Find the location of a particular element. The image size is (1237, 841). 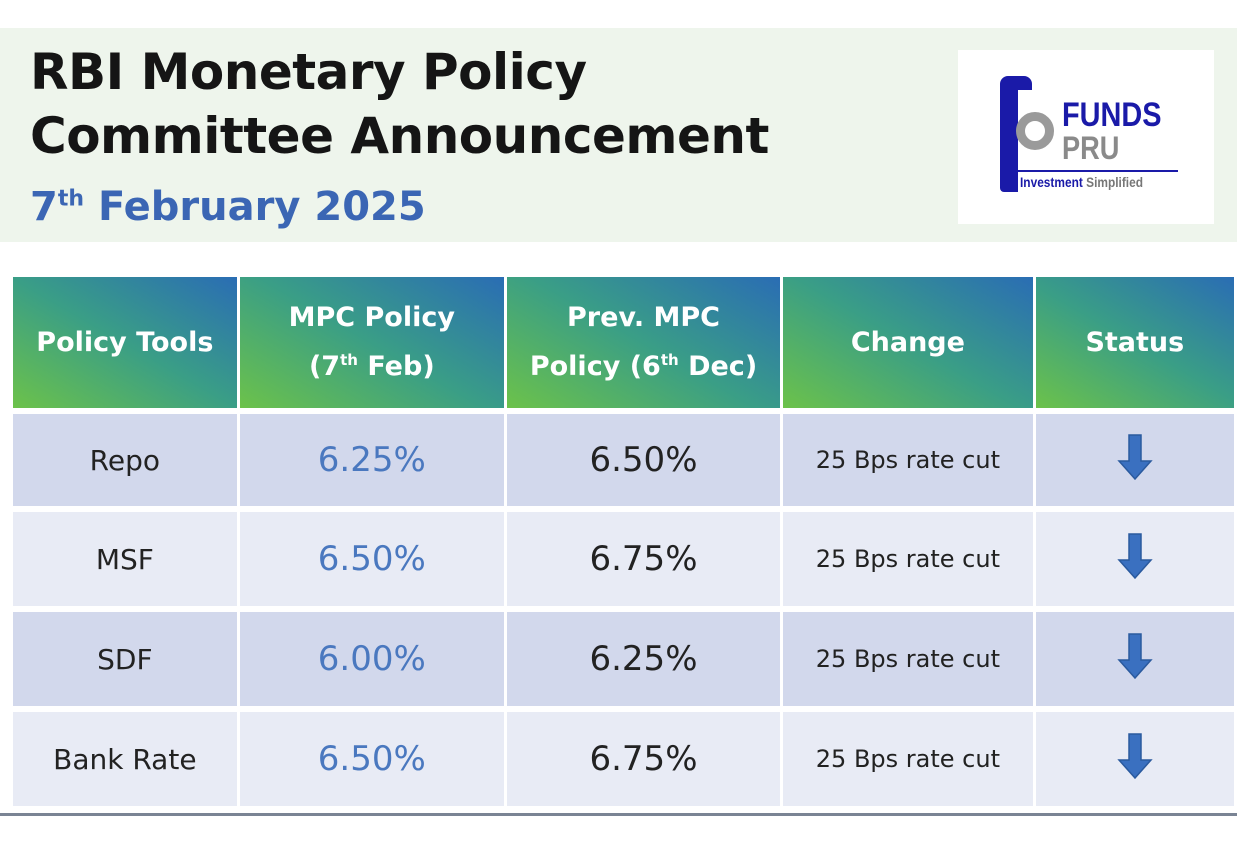

announcement-date: 7th February 2025 is located at coordinates (228, 207).